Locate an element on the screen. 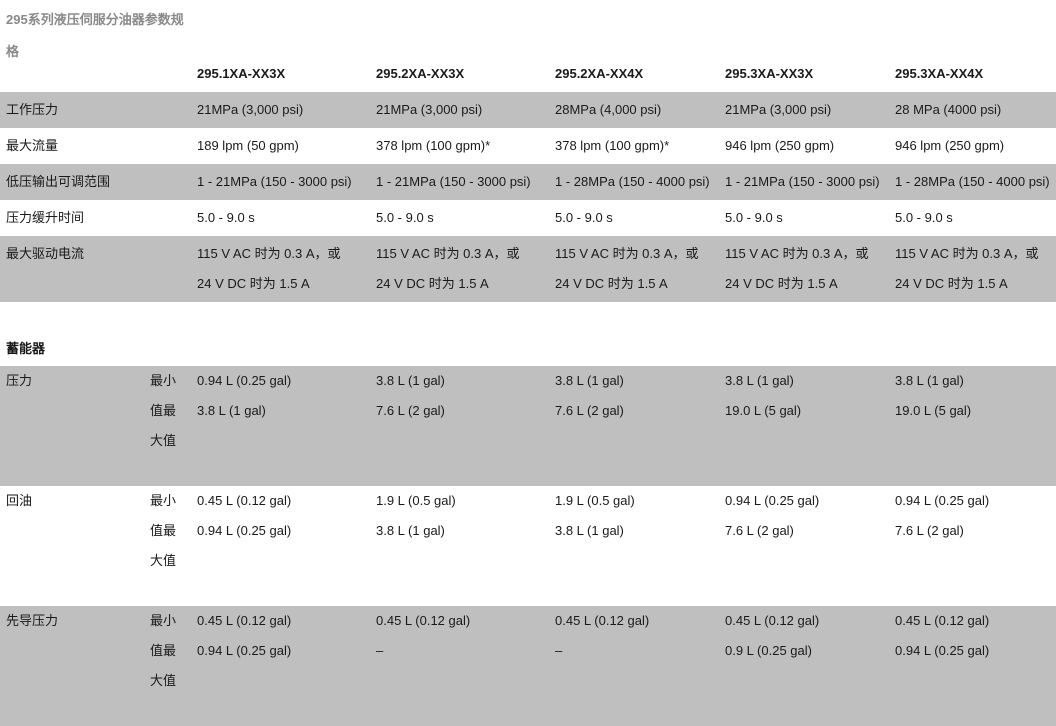 The width and height of the screenshot is (1056, 726). row-label: 低压输出可调范围 is located at coordinates (98, 182).